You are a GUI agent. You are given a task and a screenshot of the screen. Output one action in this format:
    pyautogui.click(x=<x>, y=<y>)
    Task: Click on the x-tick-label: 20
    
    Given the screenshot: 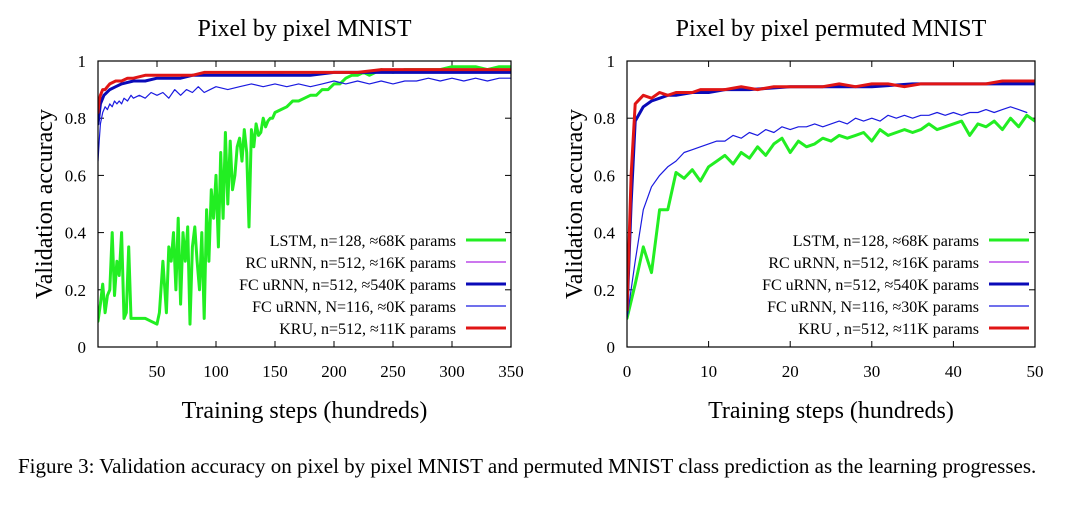 What is the action you would take?
    pyautogui.click(x=790, y=371)
    